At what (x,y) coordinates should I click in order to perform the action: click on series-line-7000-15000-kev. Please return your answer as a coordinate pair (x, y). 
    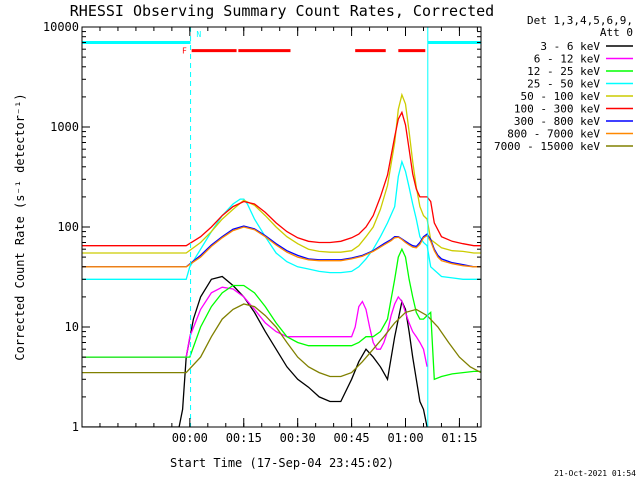
    Looking at the image, I should click on (281, 340).